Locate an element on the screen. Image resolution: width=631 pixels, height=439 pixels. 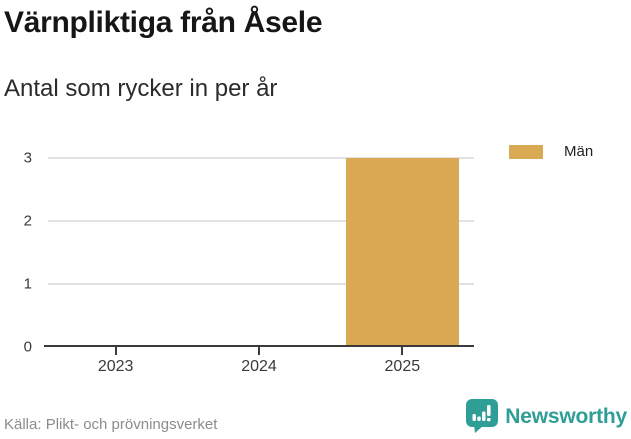
chart-title: Värnpliktiga från Åsele is located at coordinates (163, 22).